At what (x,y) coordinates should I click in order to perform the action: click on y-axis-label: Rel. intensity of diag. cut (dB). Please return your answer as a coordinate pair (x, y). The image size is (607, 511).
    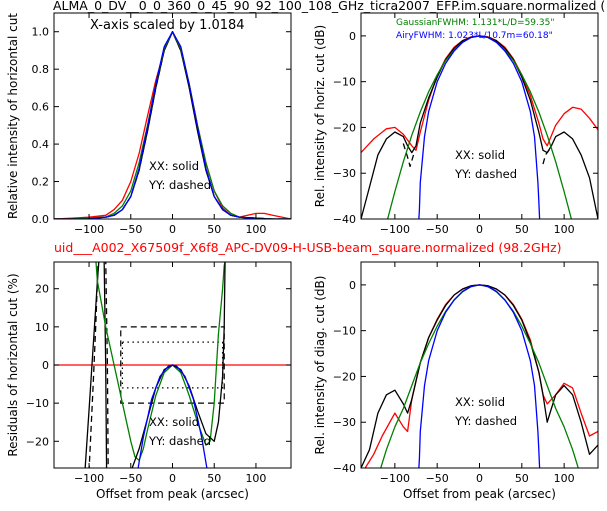
    Looking at the image, I should click on (320, 365).